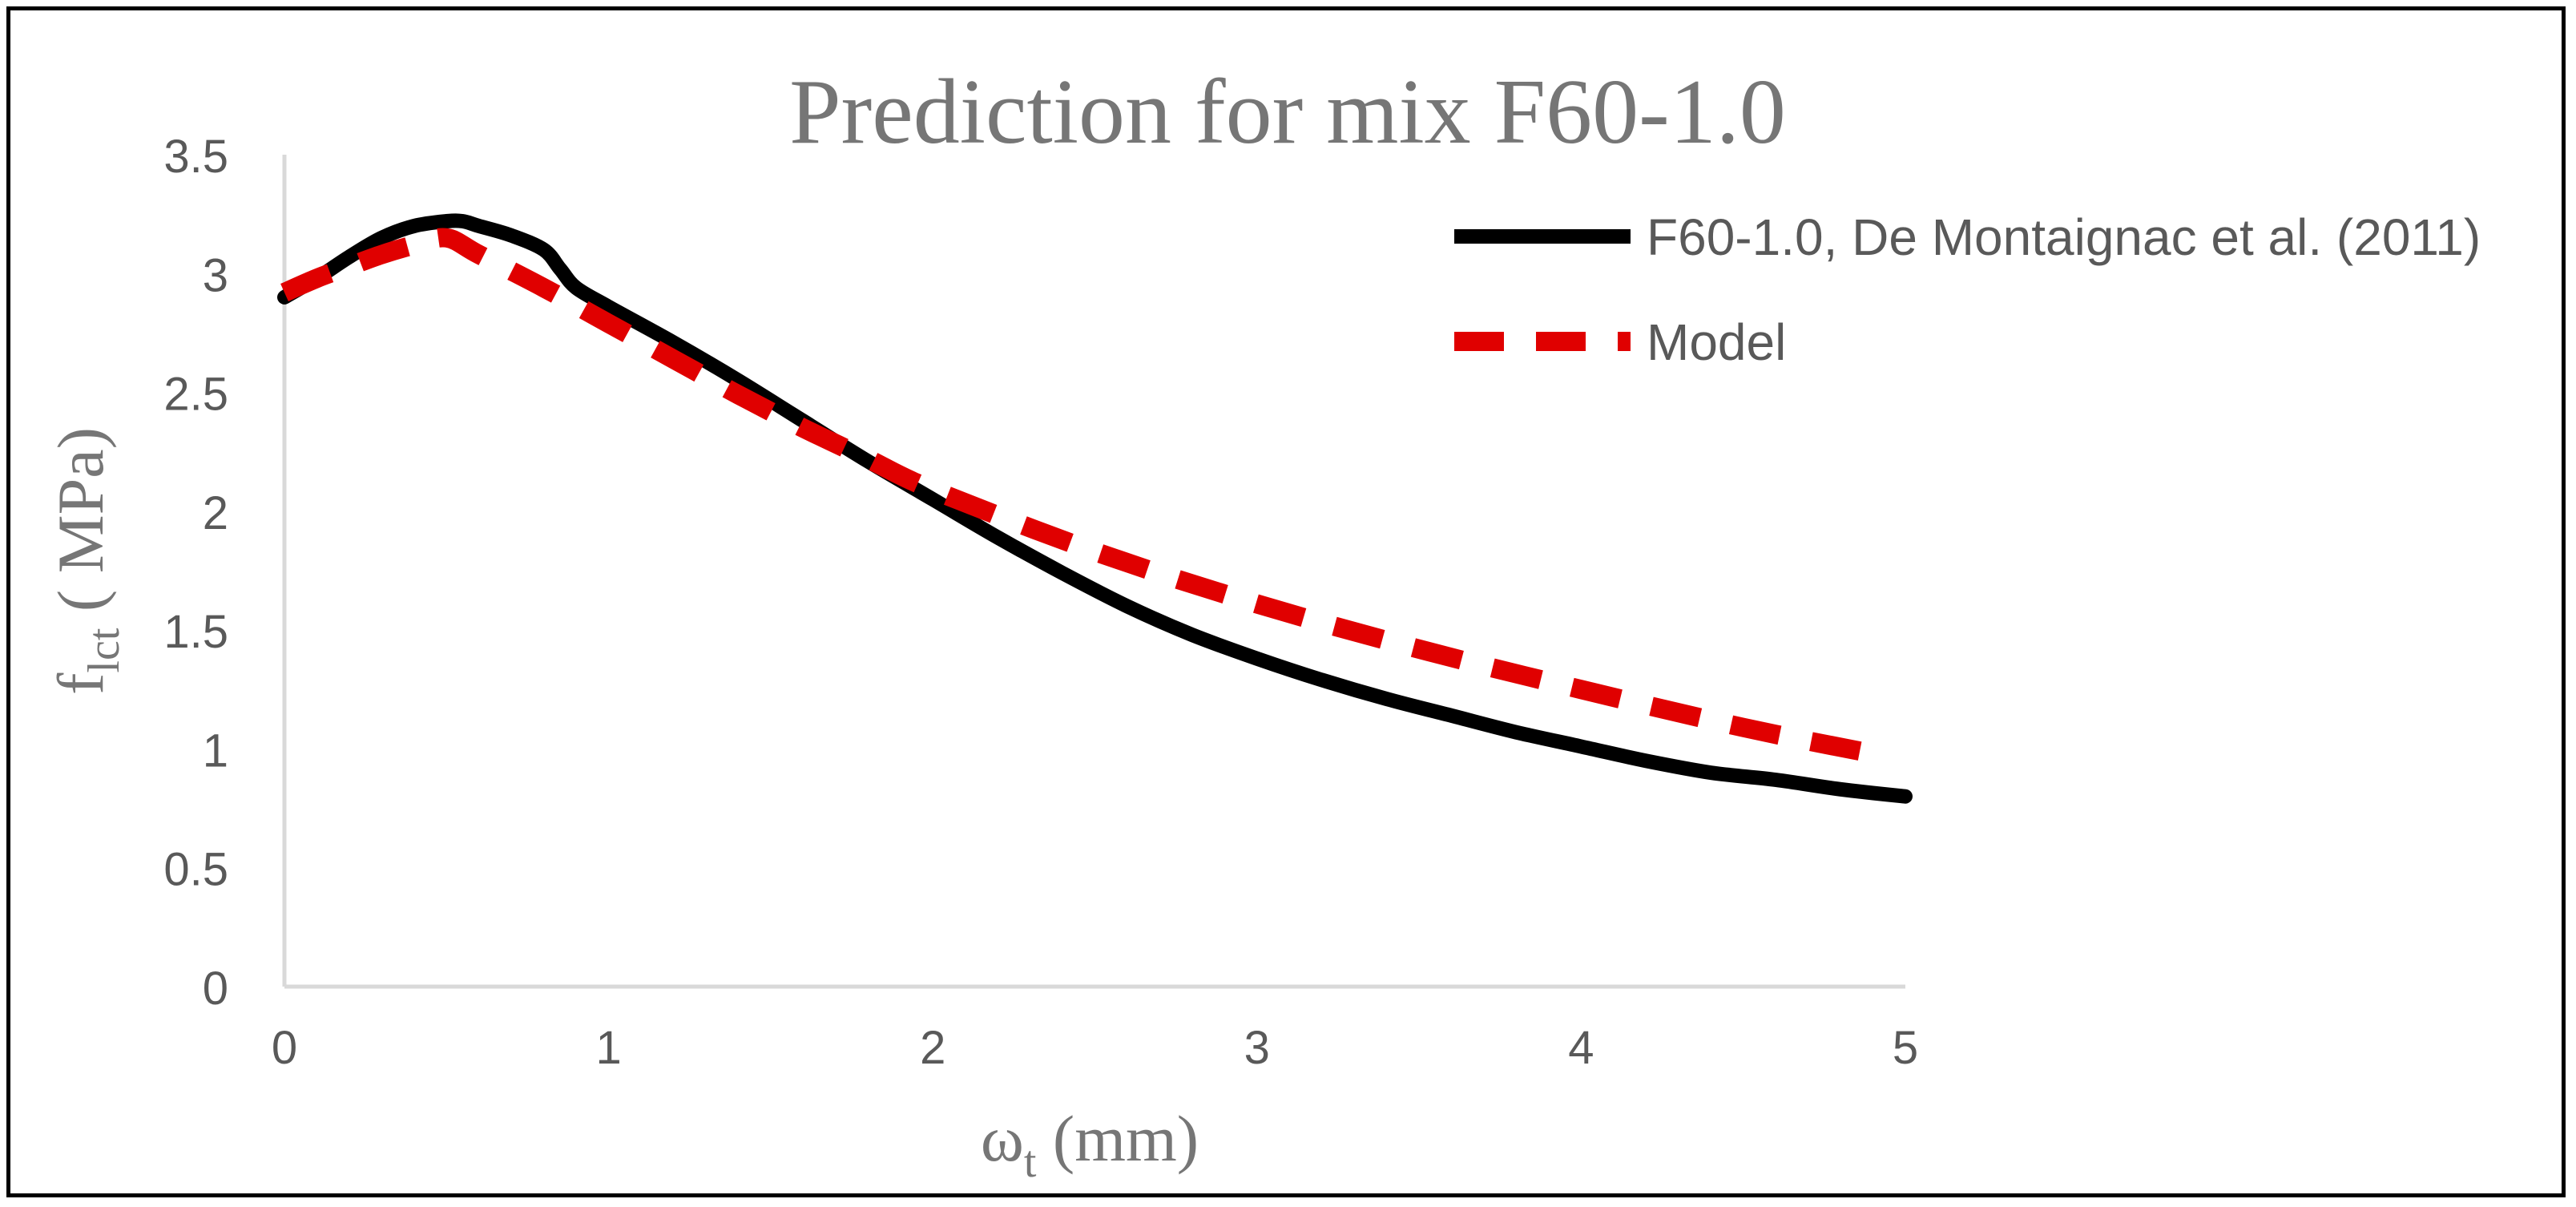 Image resolution: width=2576 pixels, height=1207 pixels. I want to click on y-tick-label: 3, so click(215, 275).